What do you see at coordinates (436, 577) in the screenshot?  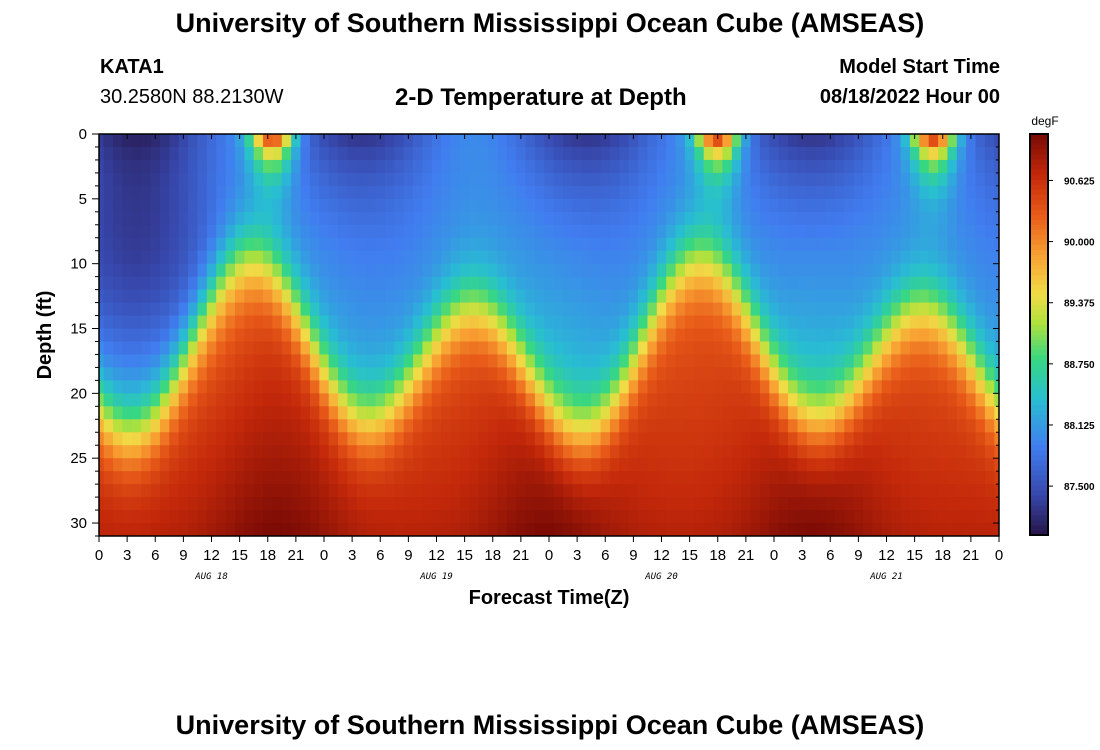 I see `date-label: AUG 19` at bounding box center [436, 577].